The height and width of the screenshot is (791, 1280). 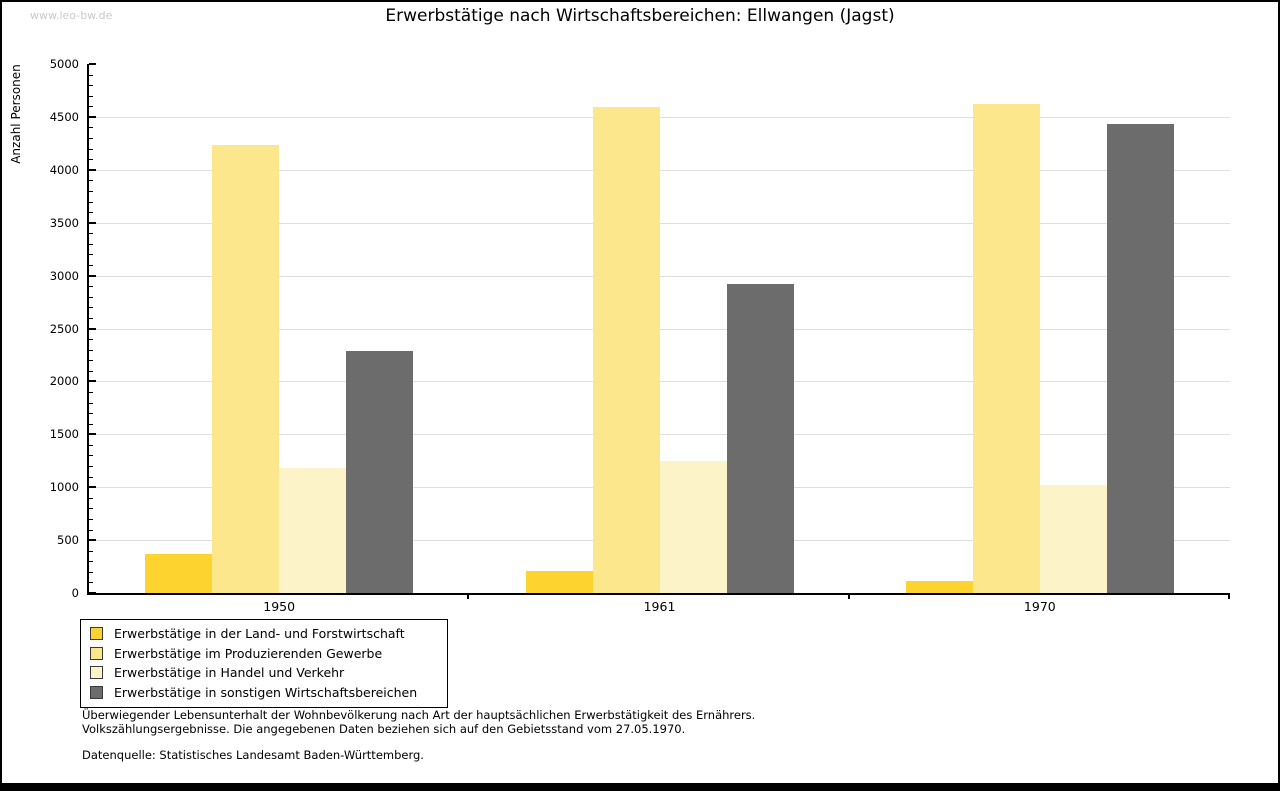 What do you see at coordinates (179, 573) in the screenshot?
I see `bar-1950-Erwerbstätige in der Land- und Forstwirtschaft` at bounding box center [179, 573].